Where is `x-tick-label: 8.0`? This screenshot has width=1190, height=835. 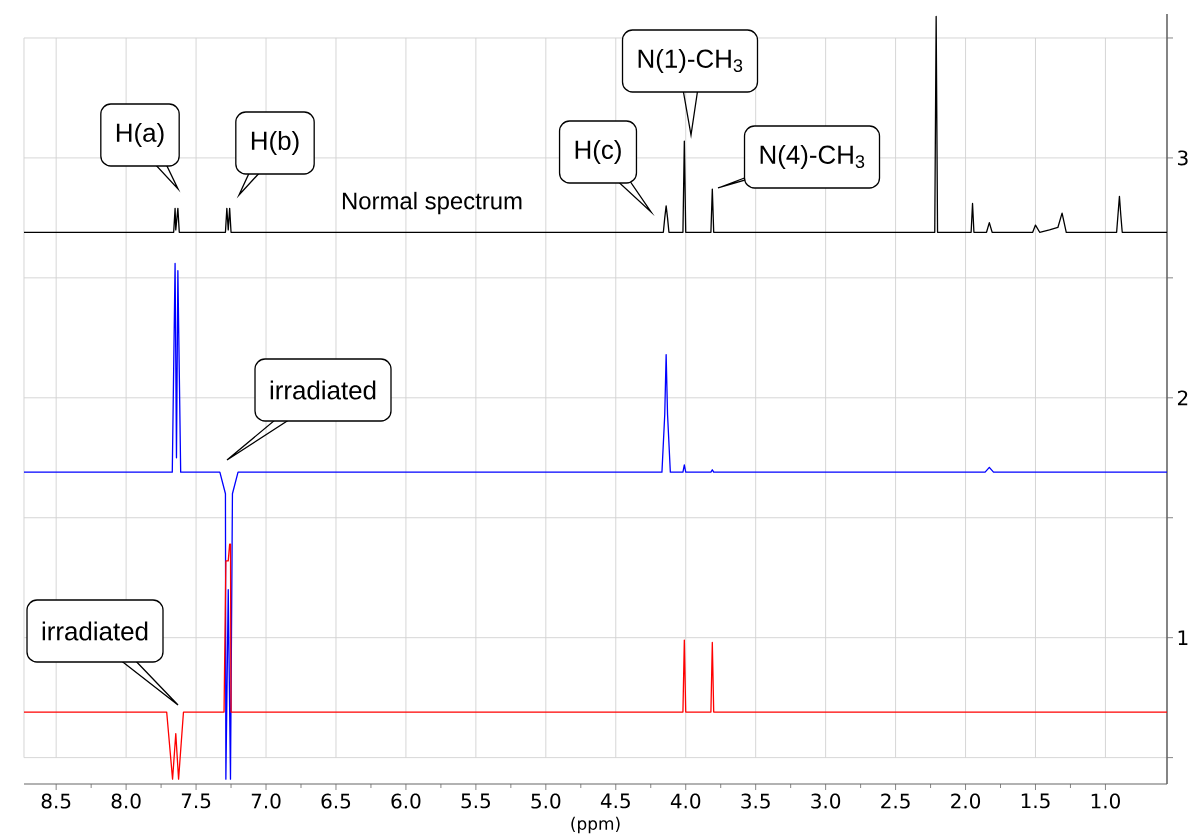 x-tick-label: 8.0 is located at coordinates (126, 801).